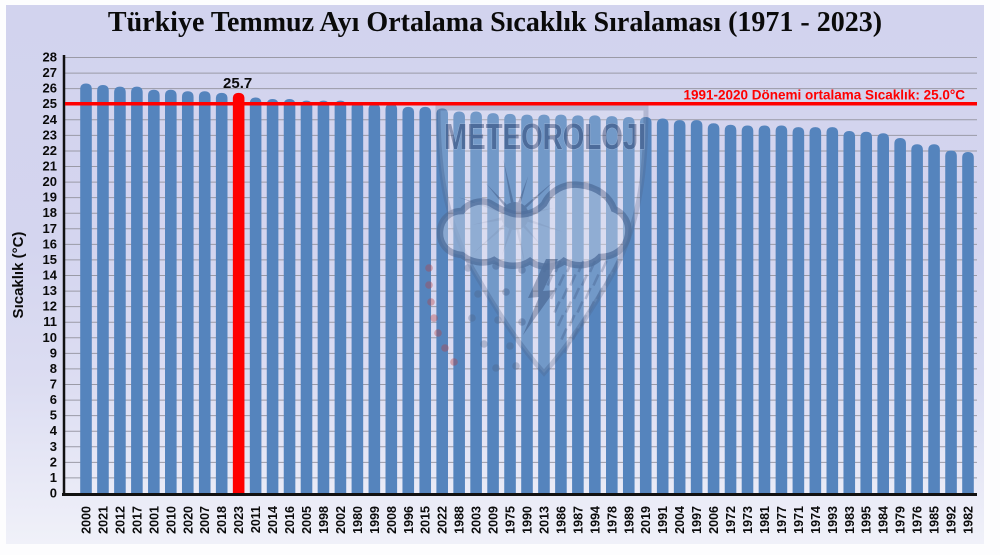 The width and height of the screenshot is (1000, 555). Describe the element at coordinates (731, 520) in the screenshot. I see `x-tick-label-year: 1972` at that location.